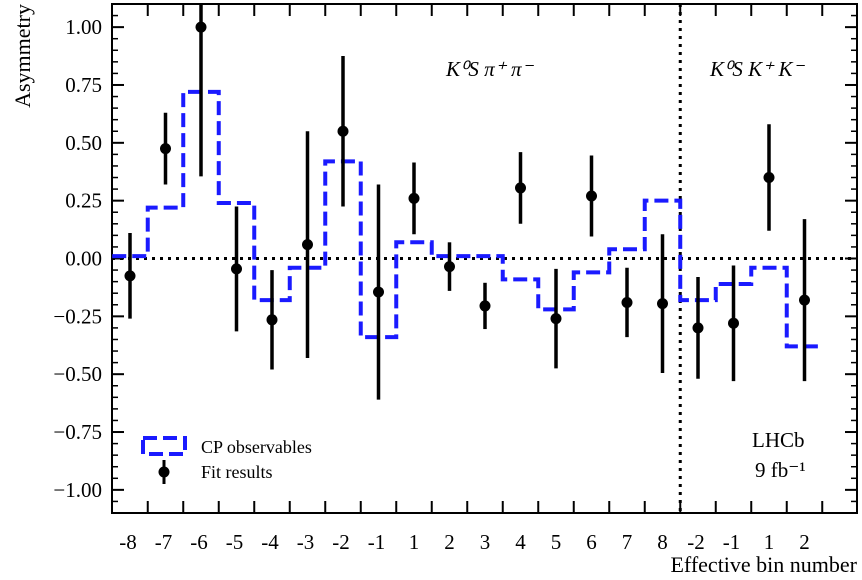 The image size is (862, 580). I want to click on y-tick-label: 0.25, so click(83, 201).